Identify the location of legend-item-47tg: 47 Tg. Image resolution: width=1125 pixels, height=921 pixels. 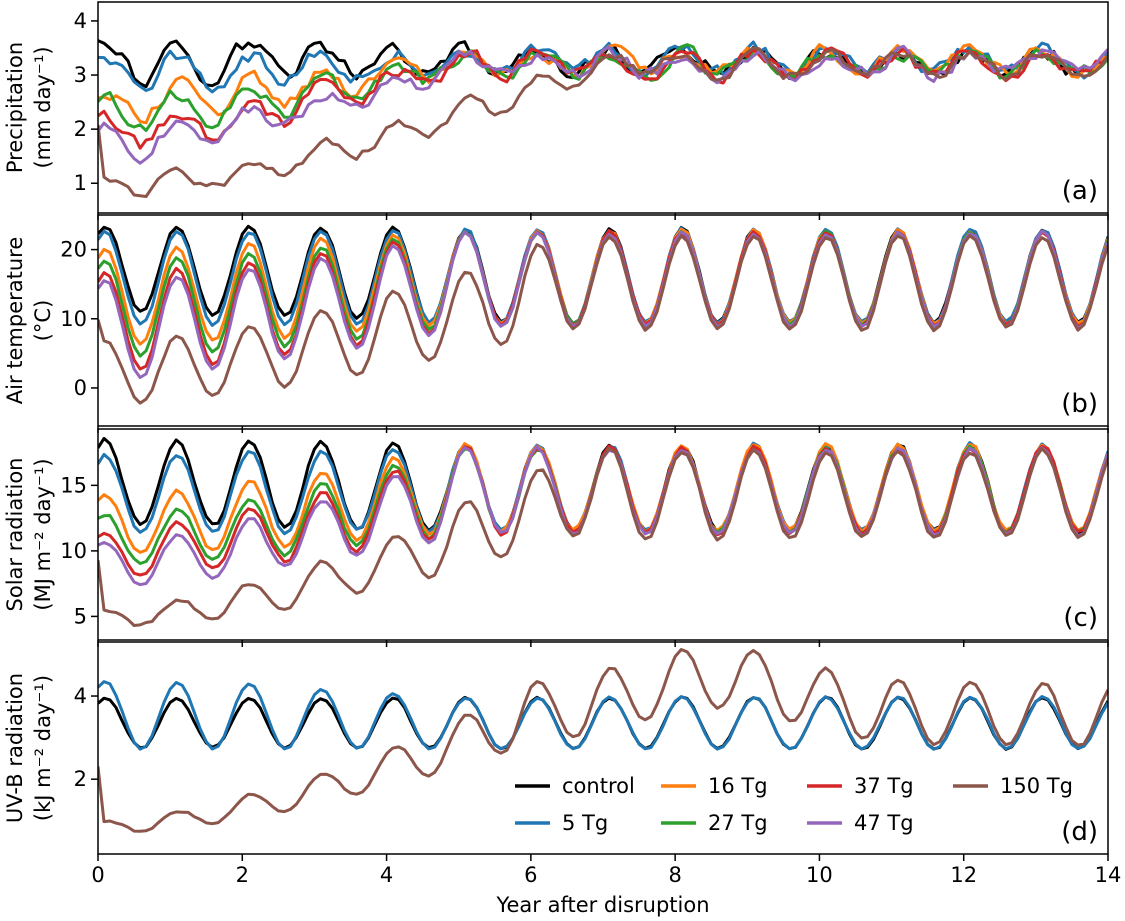
(860, 823).